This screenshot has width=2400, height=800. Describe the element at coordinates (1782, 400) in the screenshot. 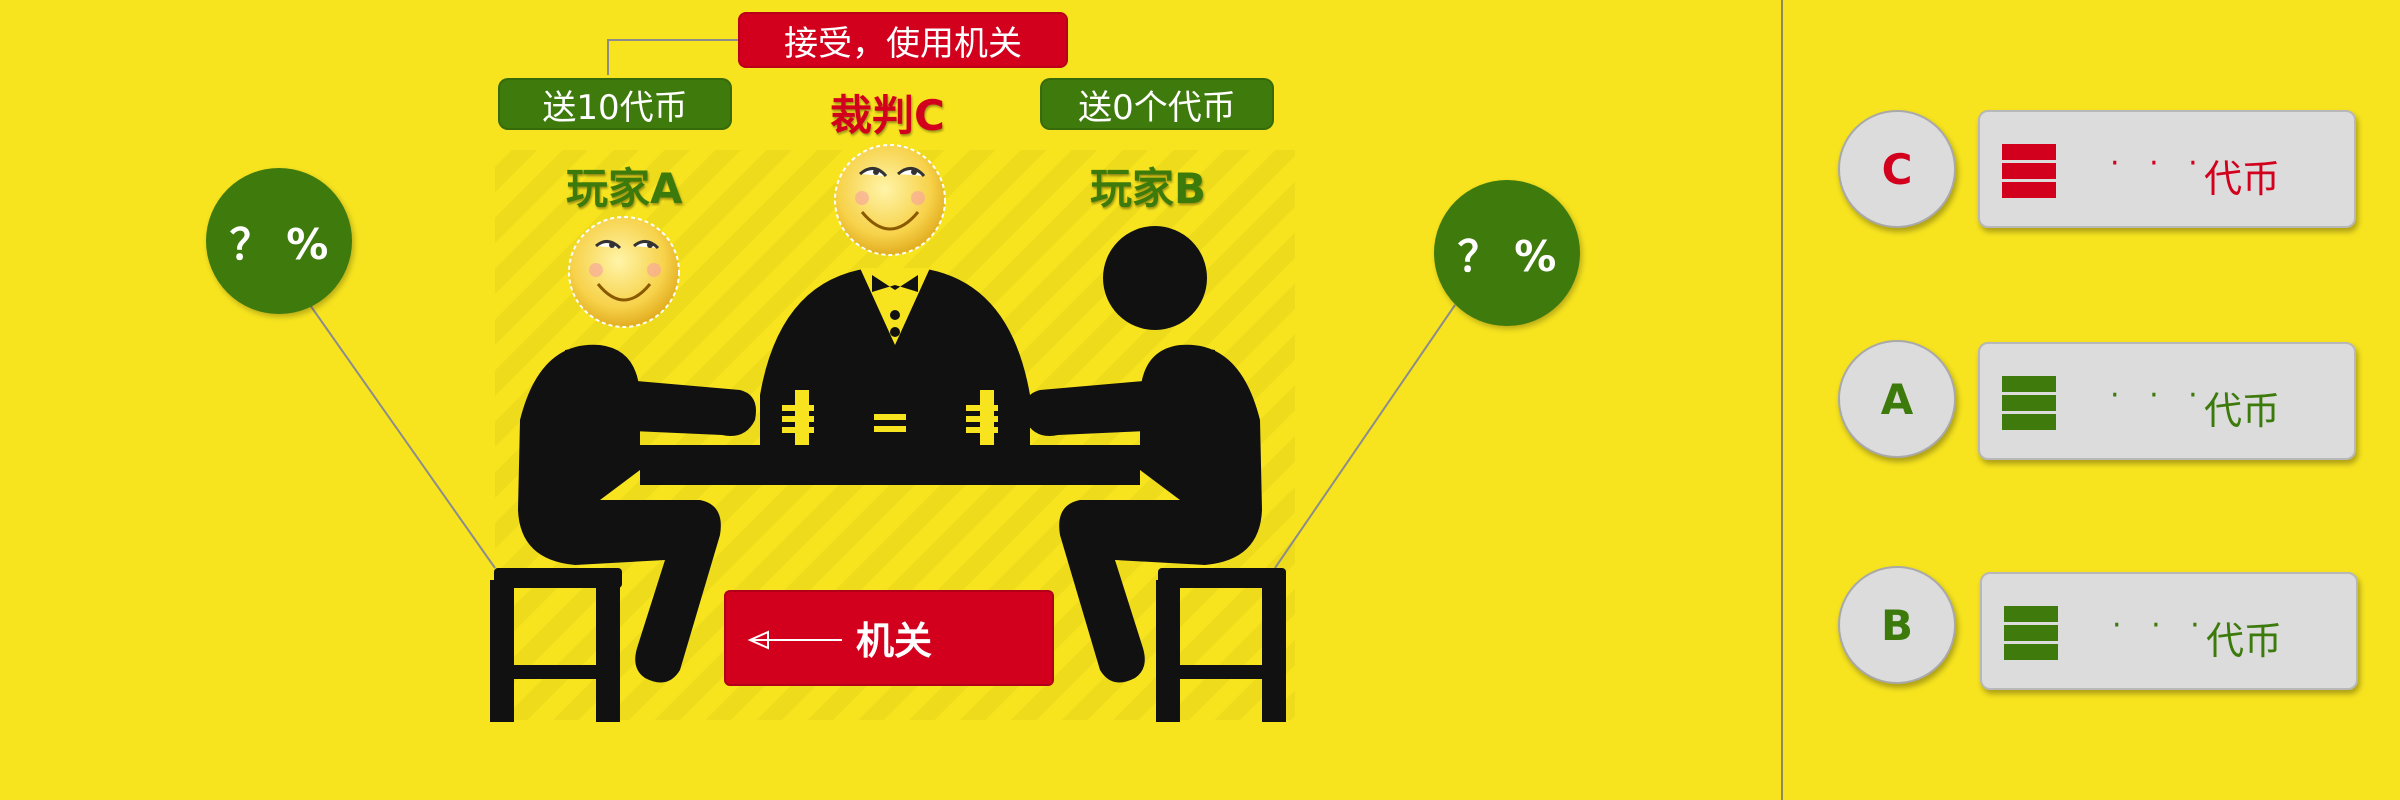

I see `panel-divider` at that location.